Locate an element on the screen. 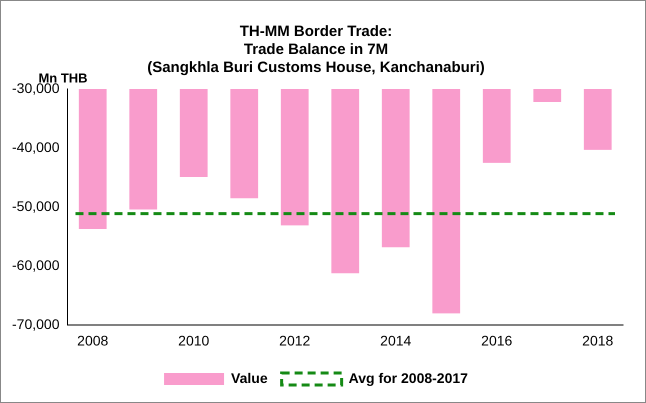 The height and width of the screenshot is (403, 646). y-tick-label: -50,000 is located at coordinates (36, 206).